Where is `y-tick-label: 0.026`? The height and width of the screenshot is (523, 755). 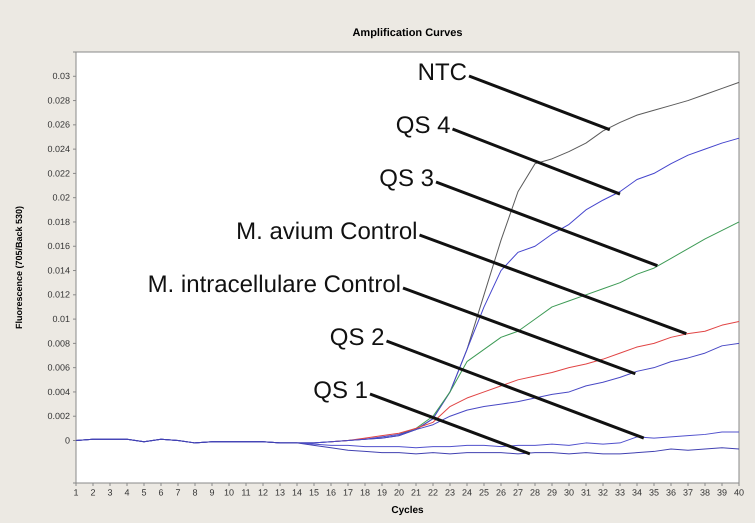 y-tick-label: 0.026 is located at coordinates (58, 125).